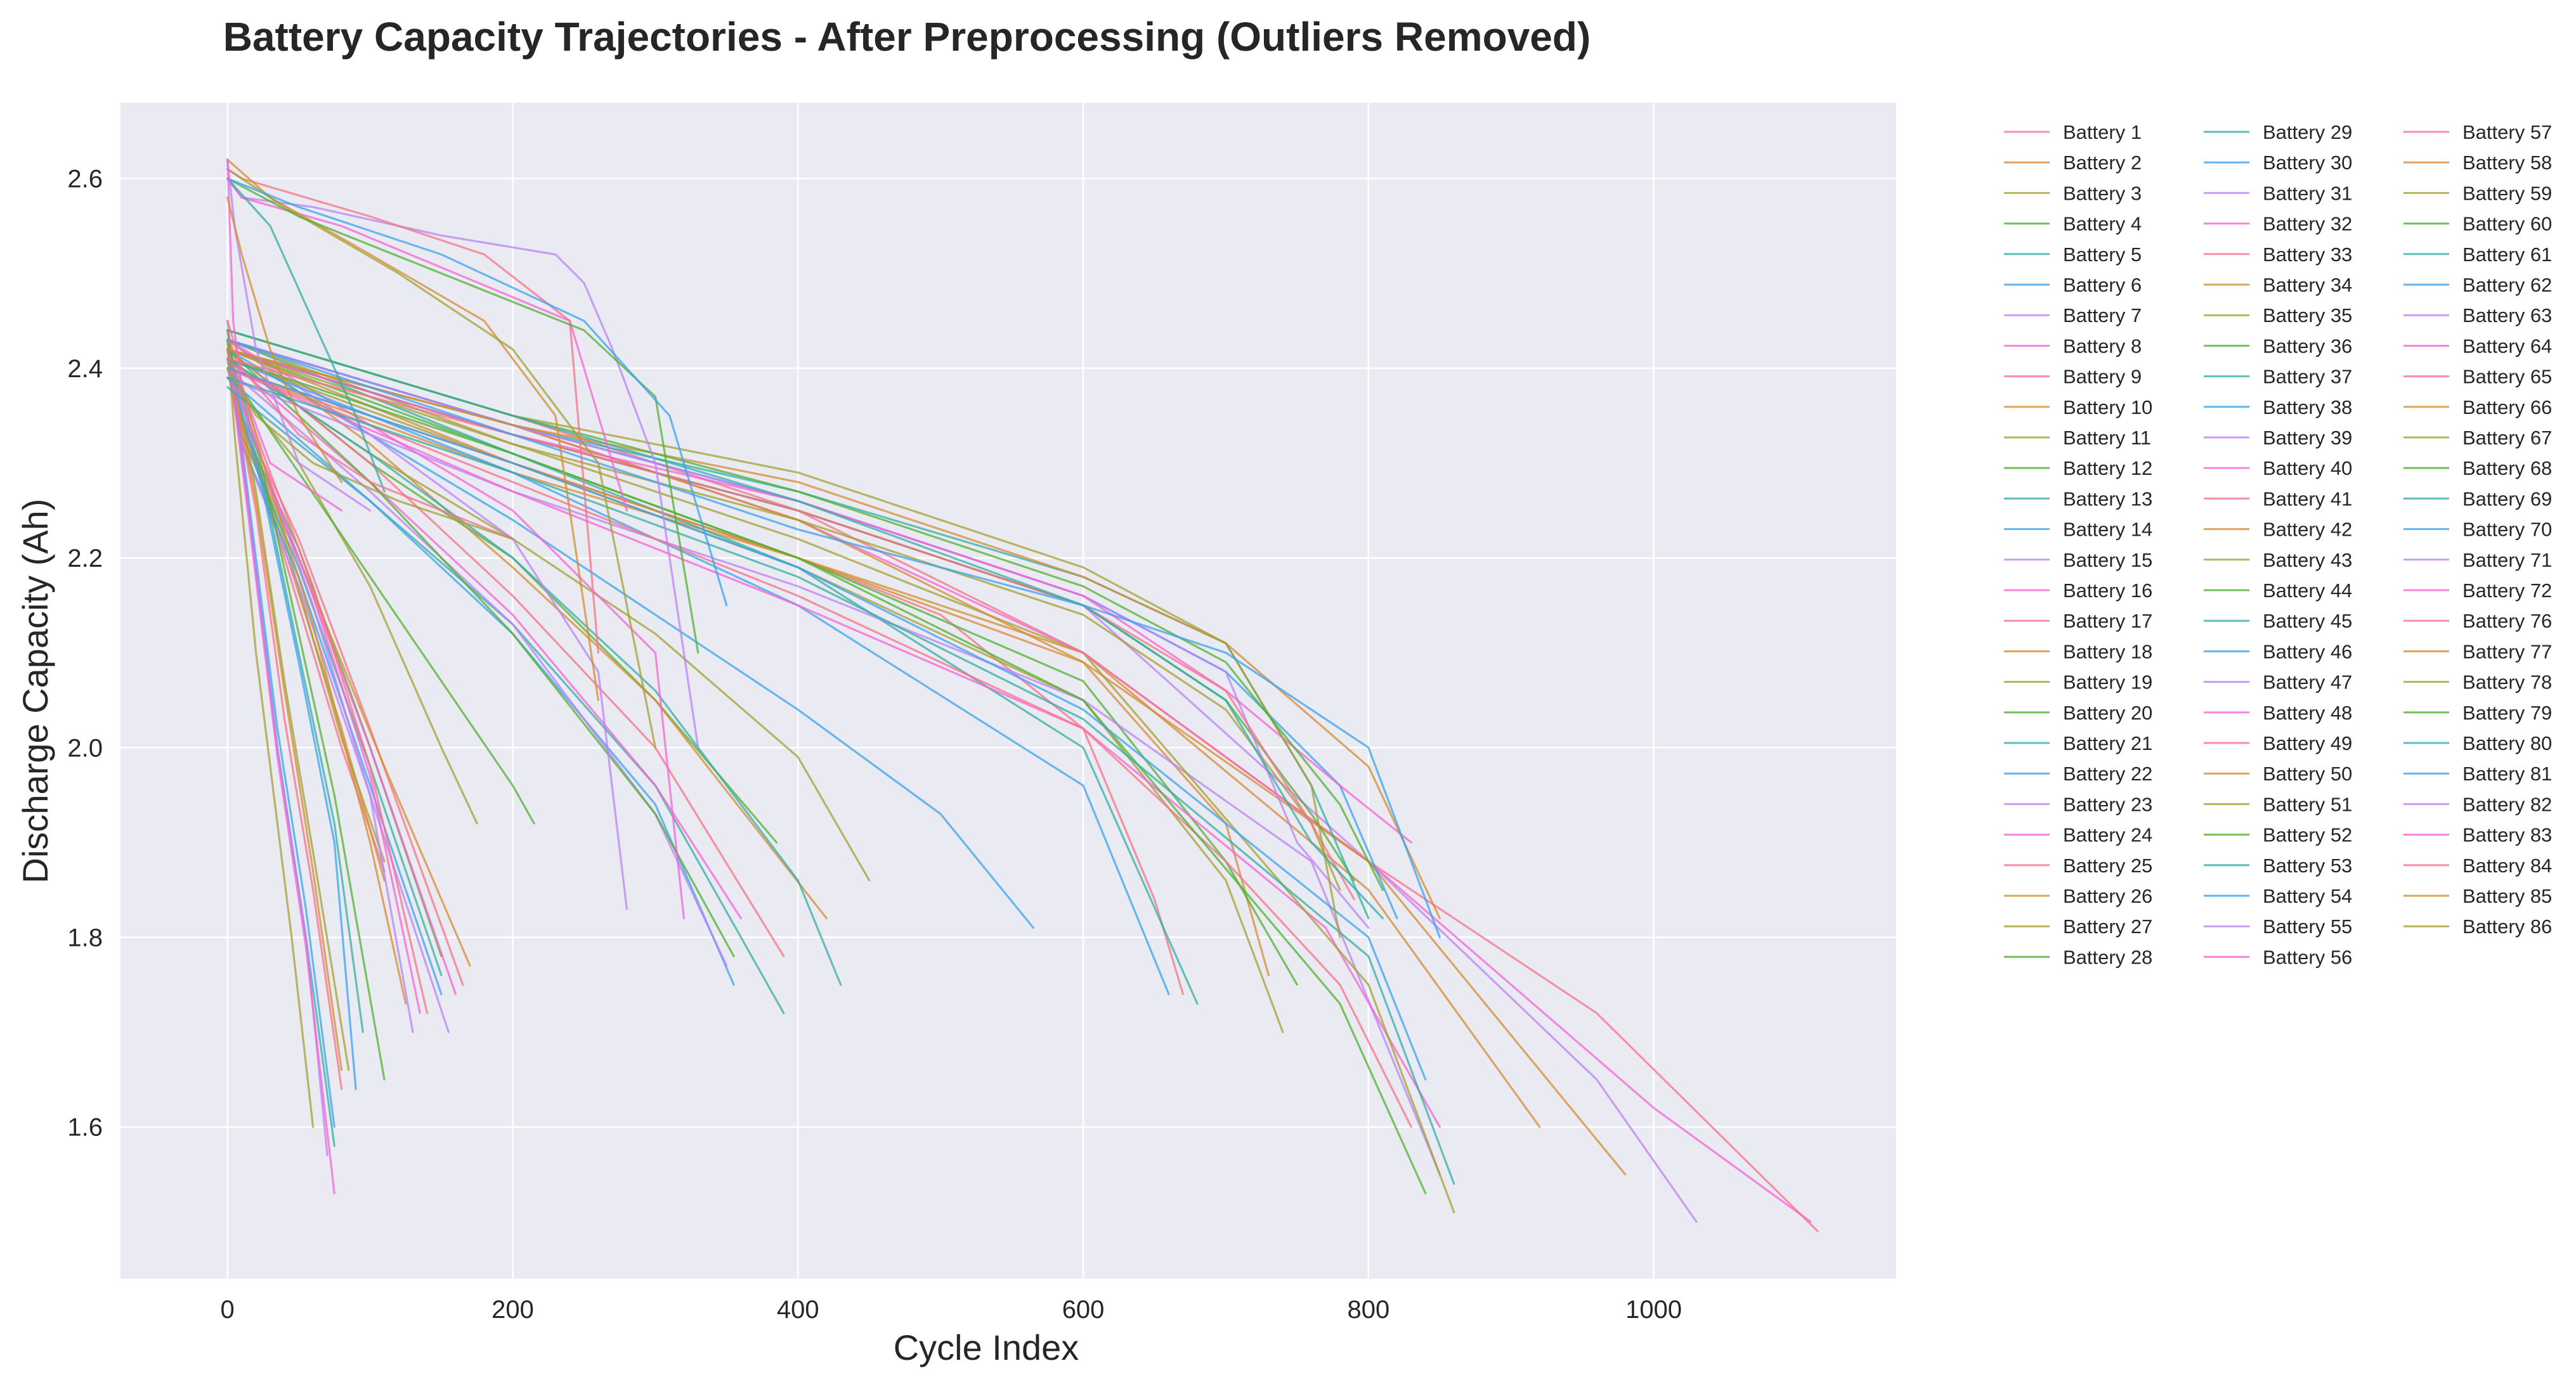 The height and width of the screenshot is (1382, 2576). What do you see at coordinates (2307, 468) in the screenshot?
I see `legend-label: Battery 40` at bounding box center [2307, 468].